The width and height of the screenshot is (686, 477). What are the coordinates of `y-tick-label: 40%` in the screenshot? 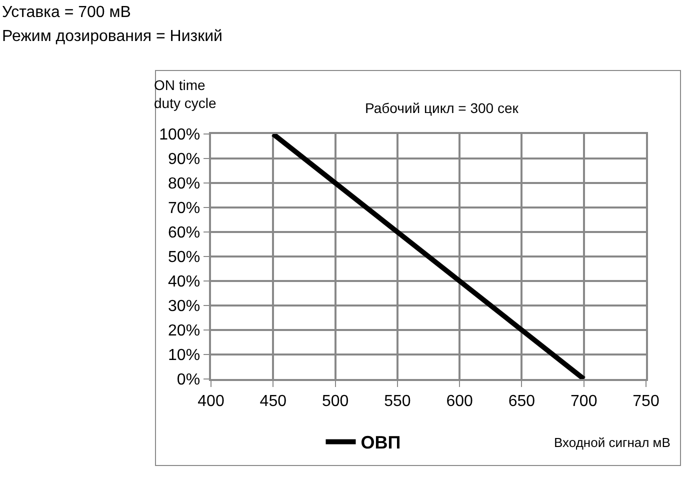 It's located at (184, 282).